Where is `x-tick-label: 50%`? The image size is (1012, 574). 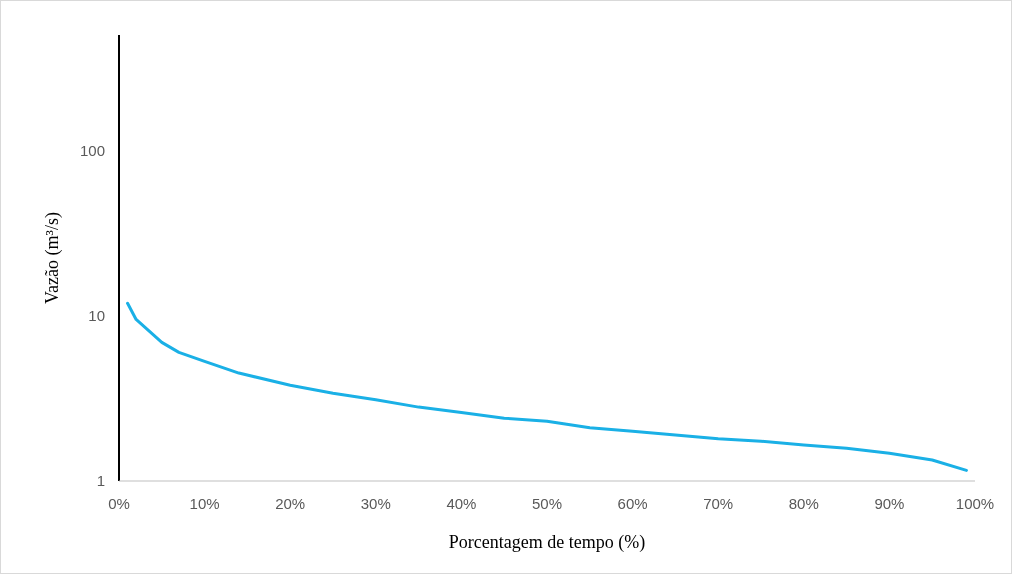
x-tick-label: 50% is located at coordinates (547, 503).